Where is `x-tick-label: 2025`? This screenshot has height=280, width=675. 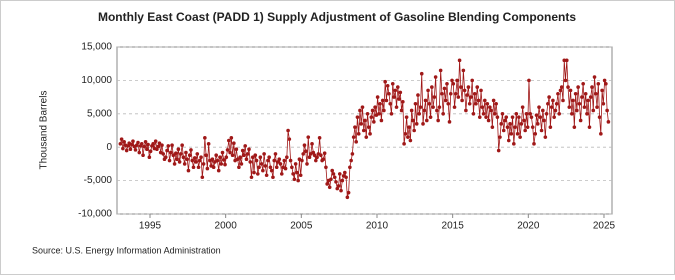
x-tick-label: 2025 is located at coordinates (604, 226).